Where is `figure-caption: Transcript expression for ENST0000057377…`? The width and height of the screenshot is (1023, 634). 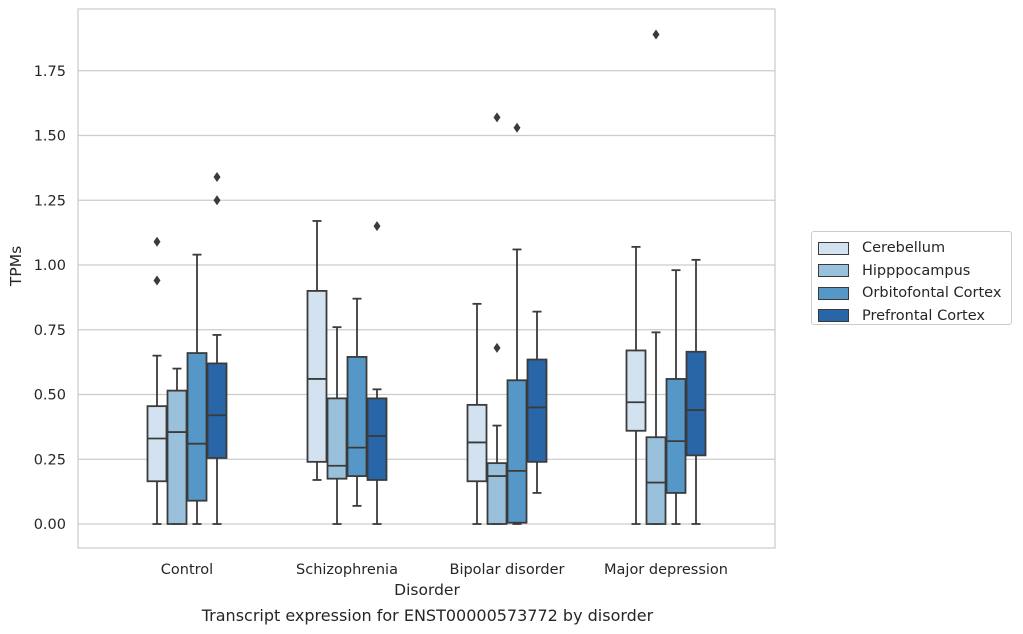 figure-caption: Transcript expression for ENST0000057377… is located at coordinates (427, 615).